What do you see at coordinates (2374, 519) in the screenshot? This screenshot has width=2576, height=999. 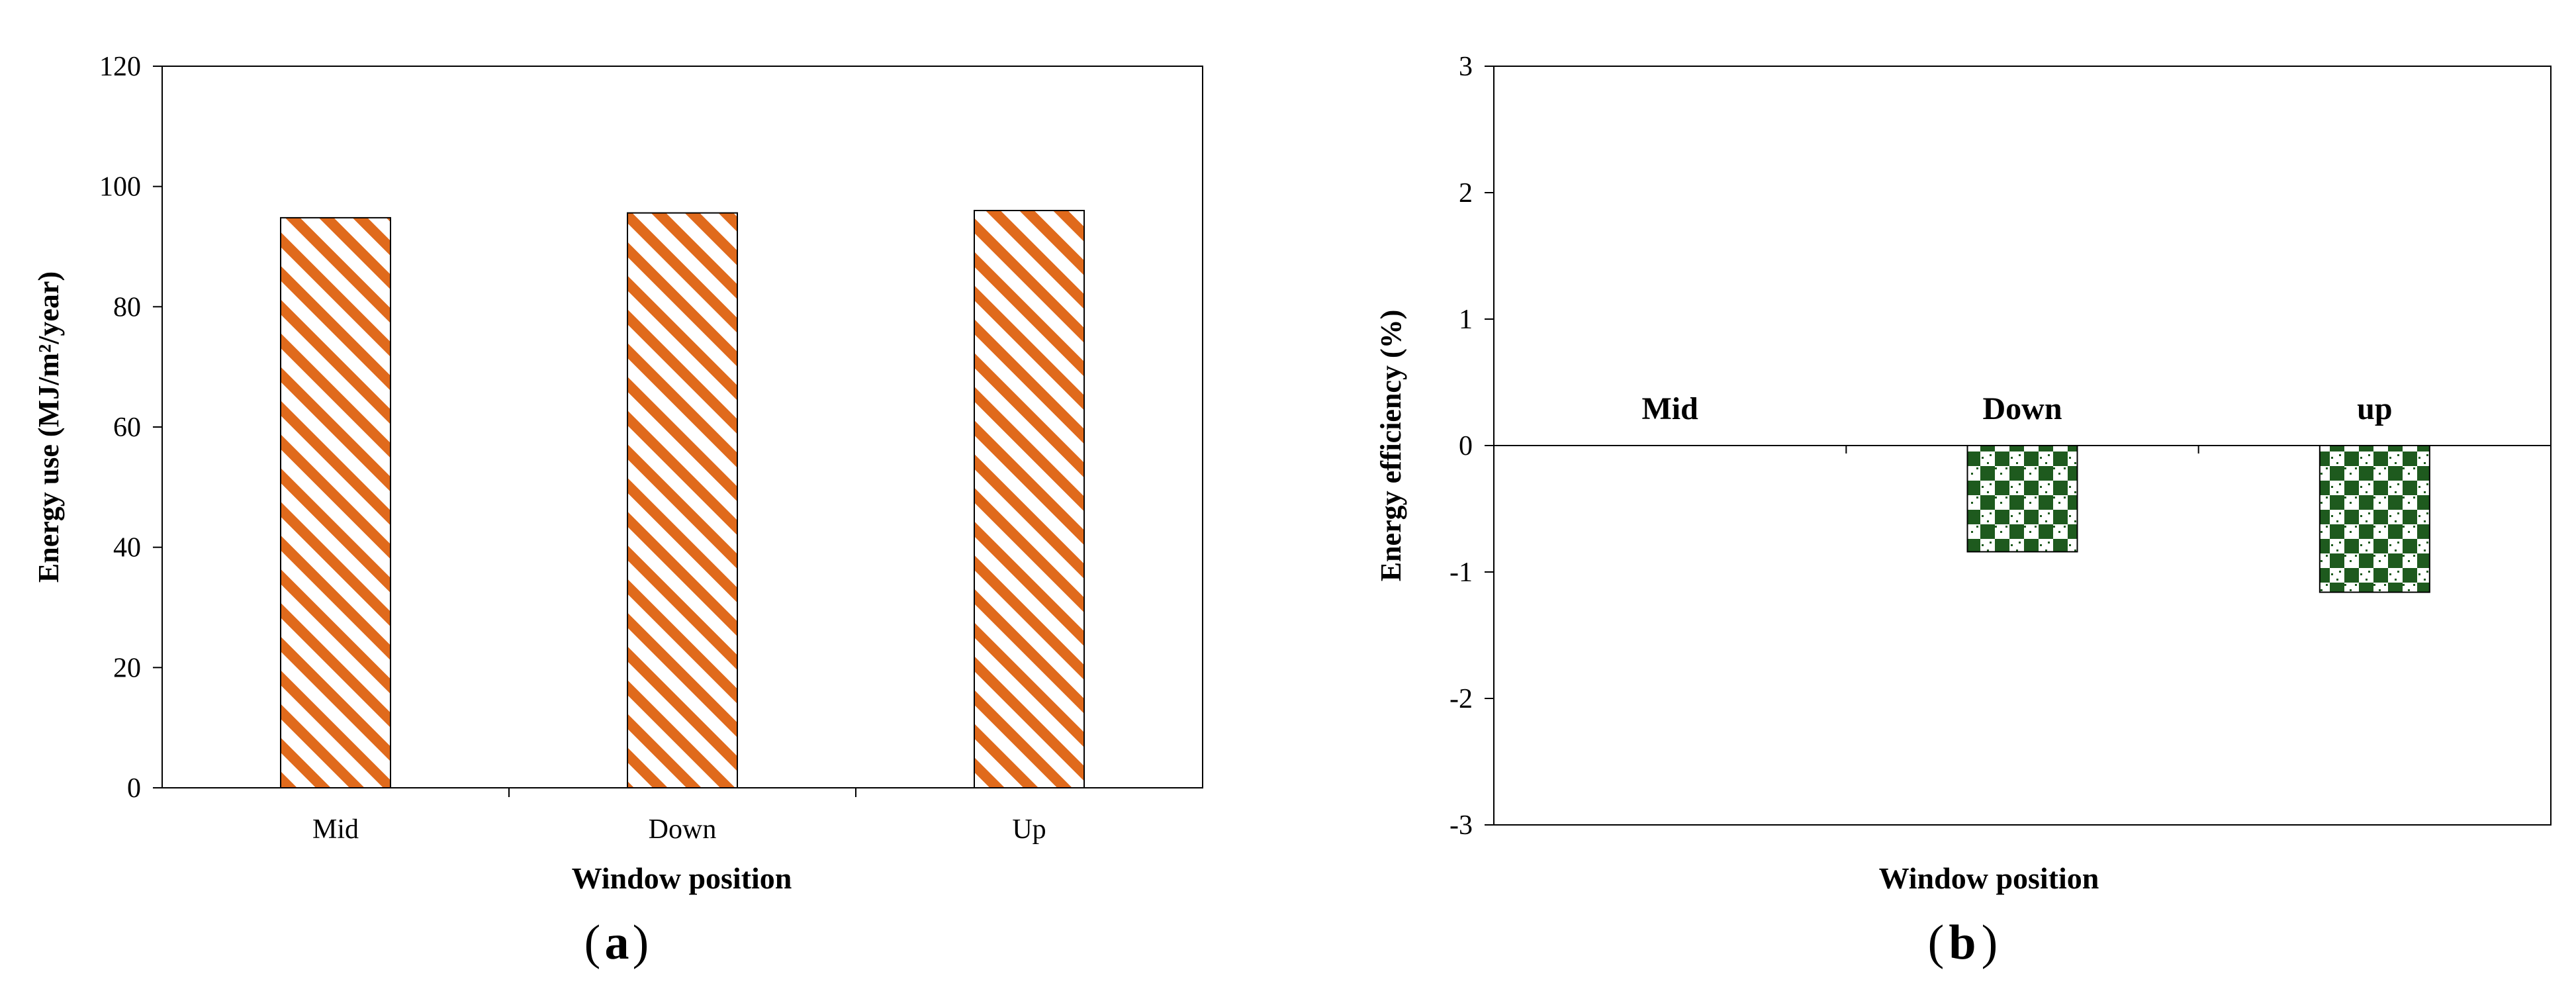 I see `panel-b-bar-up` at bounding box center [2374, 519].